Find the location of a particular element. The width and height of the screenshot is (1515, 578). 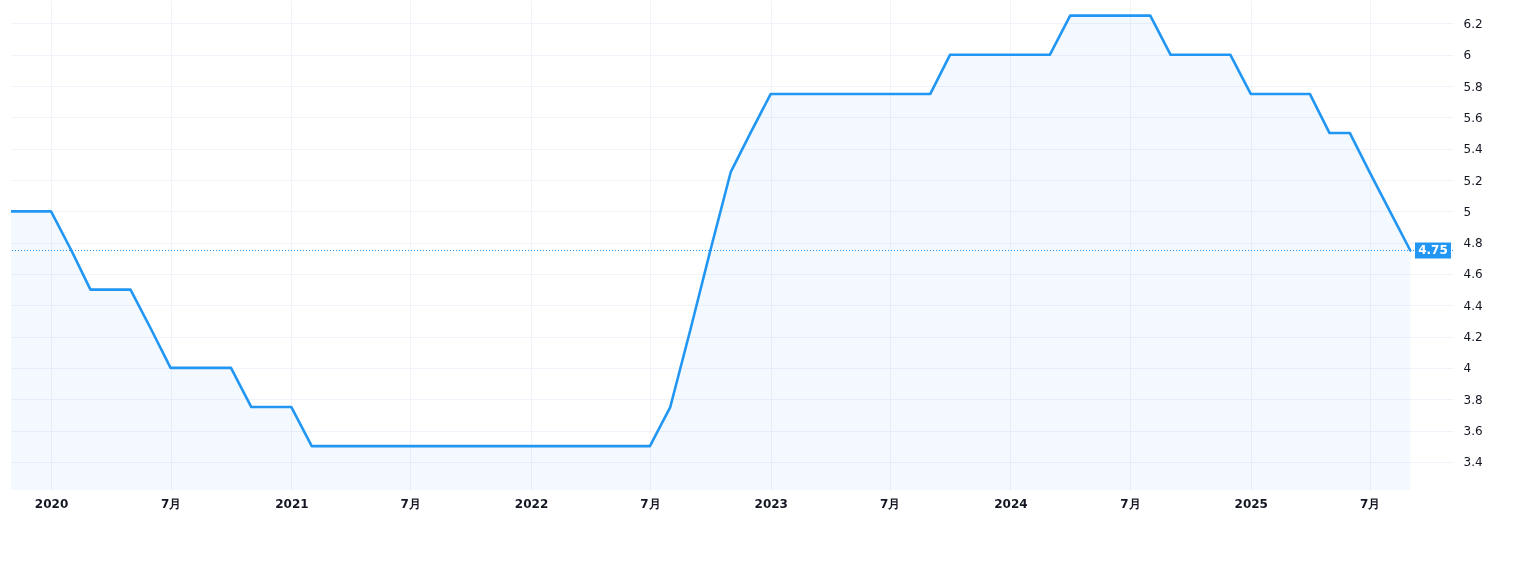

y-tick-label: 5.6 is located at coordinates (1473, 117).